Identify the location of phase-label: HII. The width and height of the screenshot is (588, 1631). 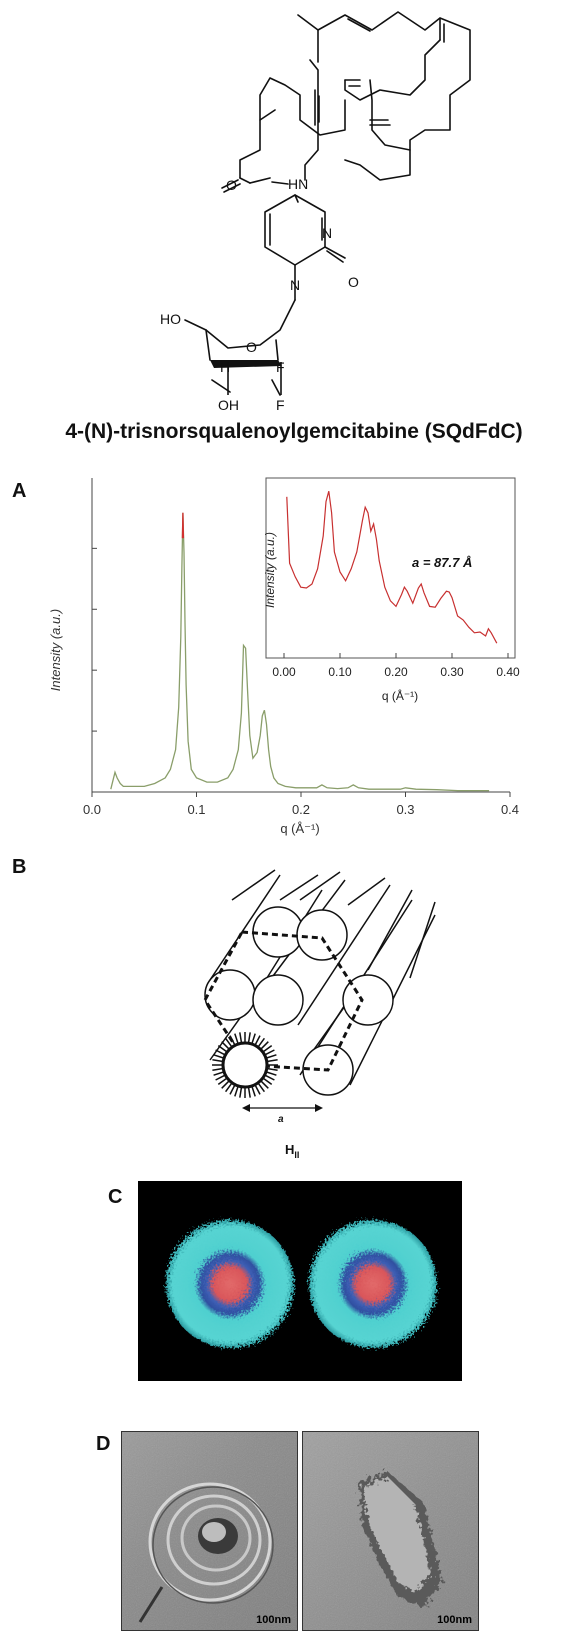
(292, 1151).